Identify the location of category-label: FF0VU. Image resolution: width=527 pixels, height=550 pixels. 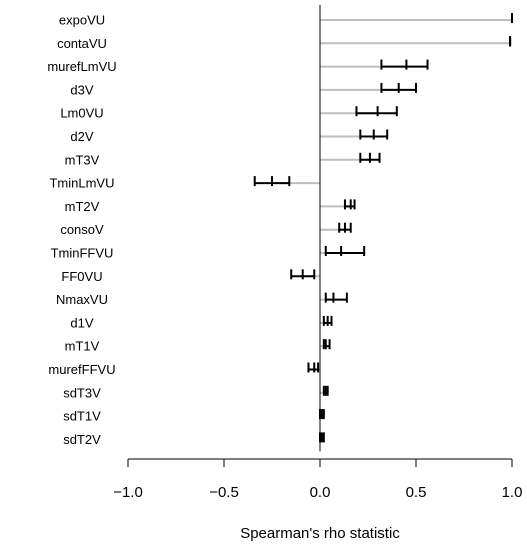
(81, 276).